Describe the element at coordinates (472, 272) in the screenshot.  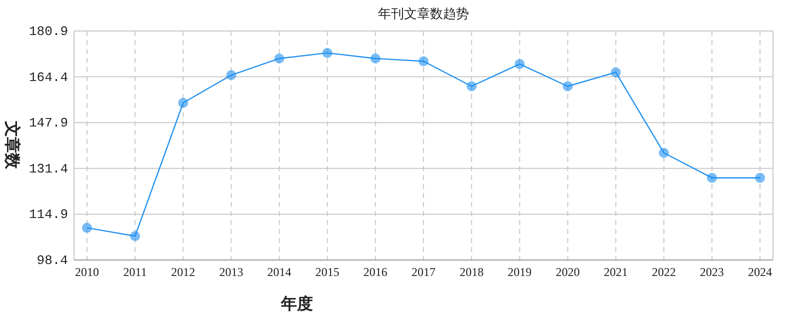
I see `x-tick-label: 2018` at that location.